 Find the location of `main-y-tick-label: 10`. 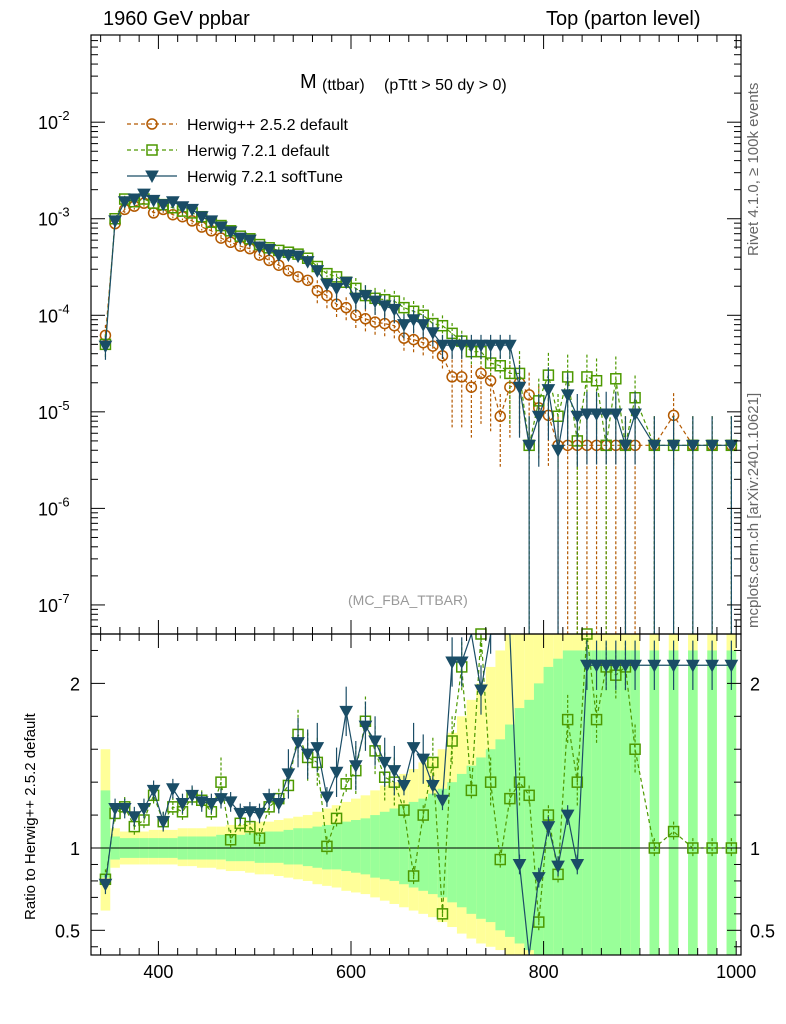

main-y-tick-label: 10 is located at coordinates (48, 509).